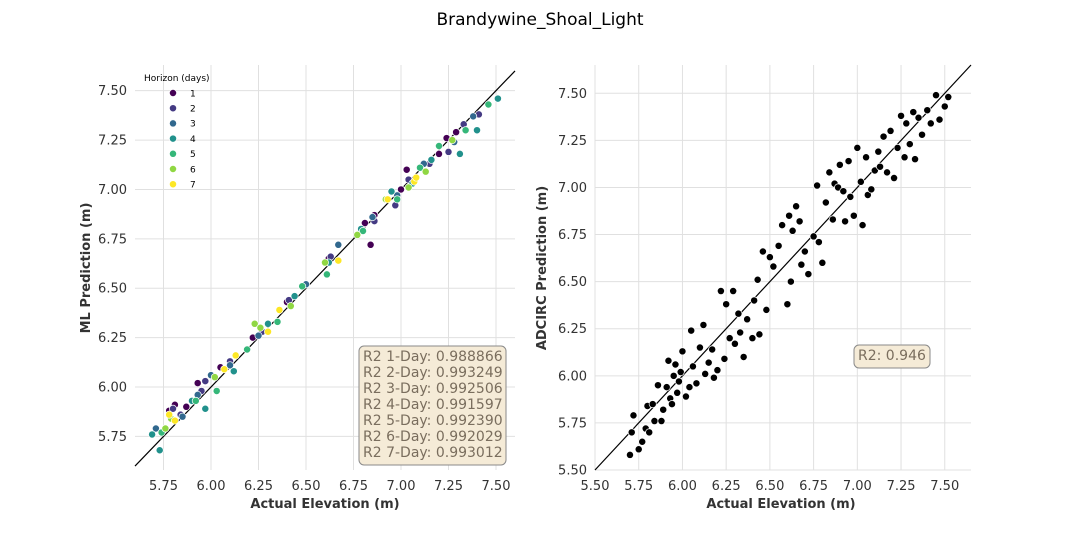 Image resolution: width=1080 pixels, height=540 pixels. Describe the element at coordinates (324, 504) in the screenshot. I see `ml-chart-x-axis-label: Actual Elevation (m)` at that location.